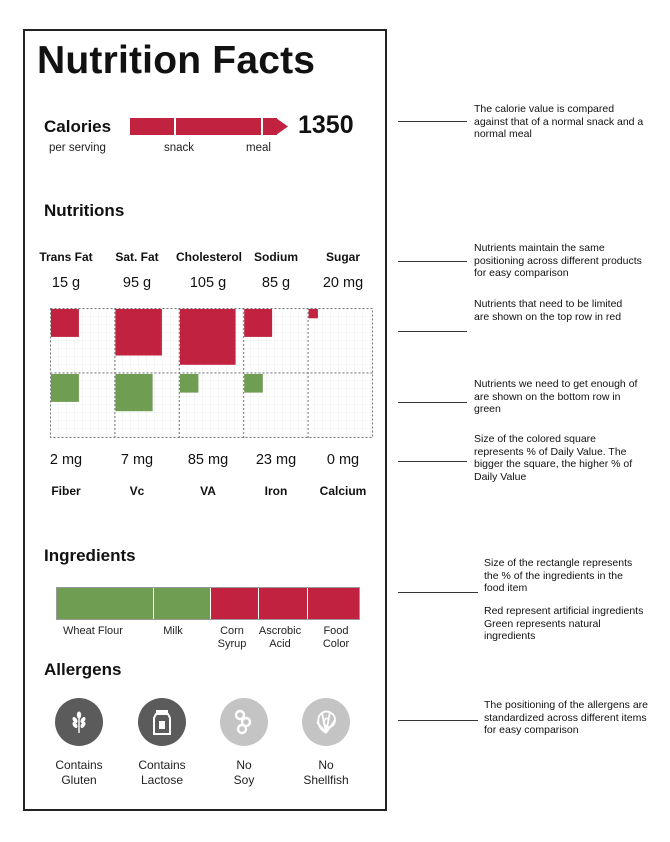 The width and height of the screenshot is (670, 842). Describe the element at coordinates (276, 460) in the screenshot. I see `nutrient-amount: 23 mg` at that location.